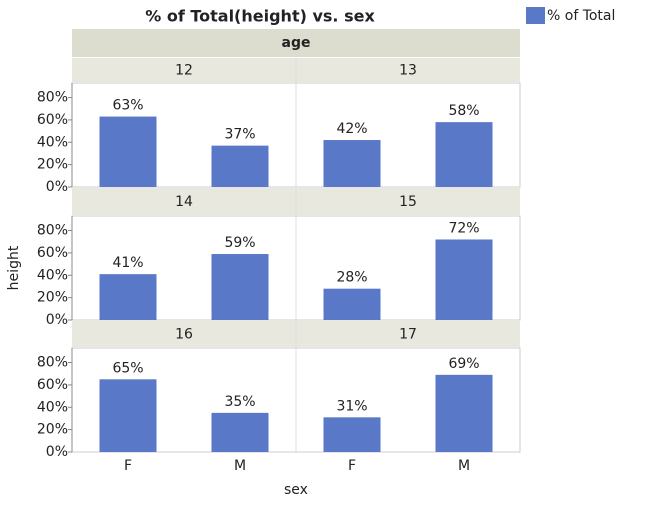 This screenshot has height=506, width=652. Describe the element at coordinates (581, 16) in the screenshot. I see `legend-label: % of Total` at that location.